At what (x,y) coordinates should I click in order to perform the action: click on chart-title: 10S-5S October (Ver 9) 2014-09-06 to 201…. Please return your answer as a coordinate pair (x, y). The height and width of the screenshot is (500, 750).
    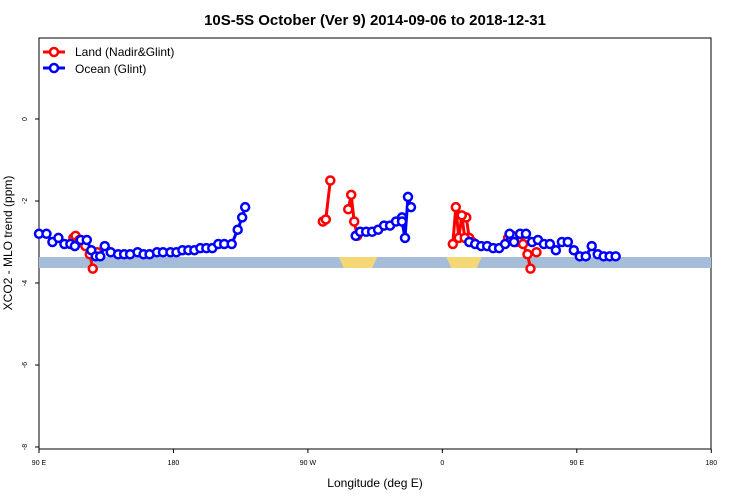
    Looking at the image, I should click on (375, 20).